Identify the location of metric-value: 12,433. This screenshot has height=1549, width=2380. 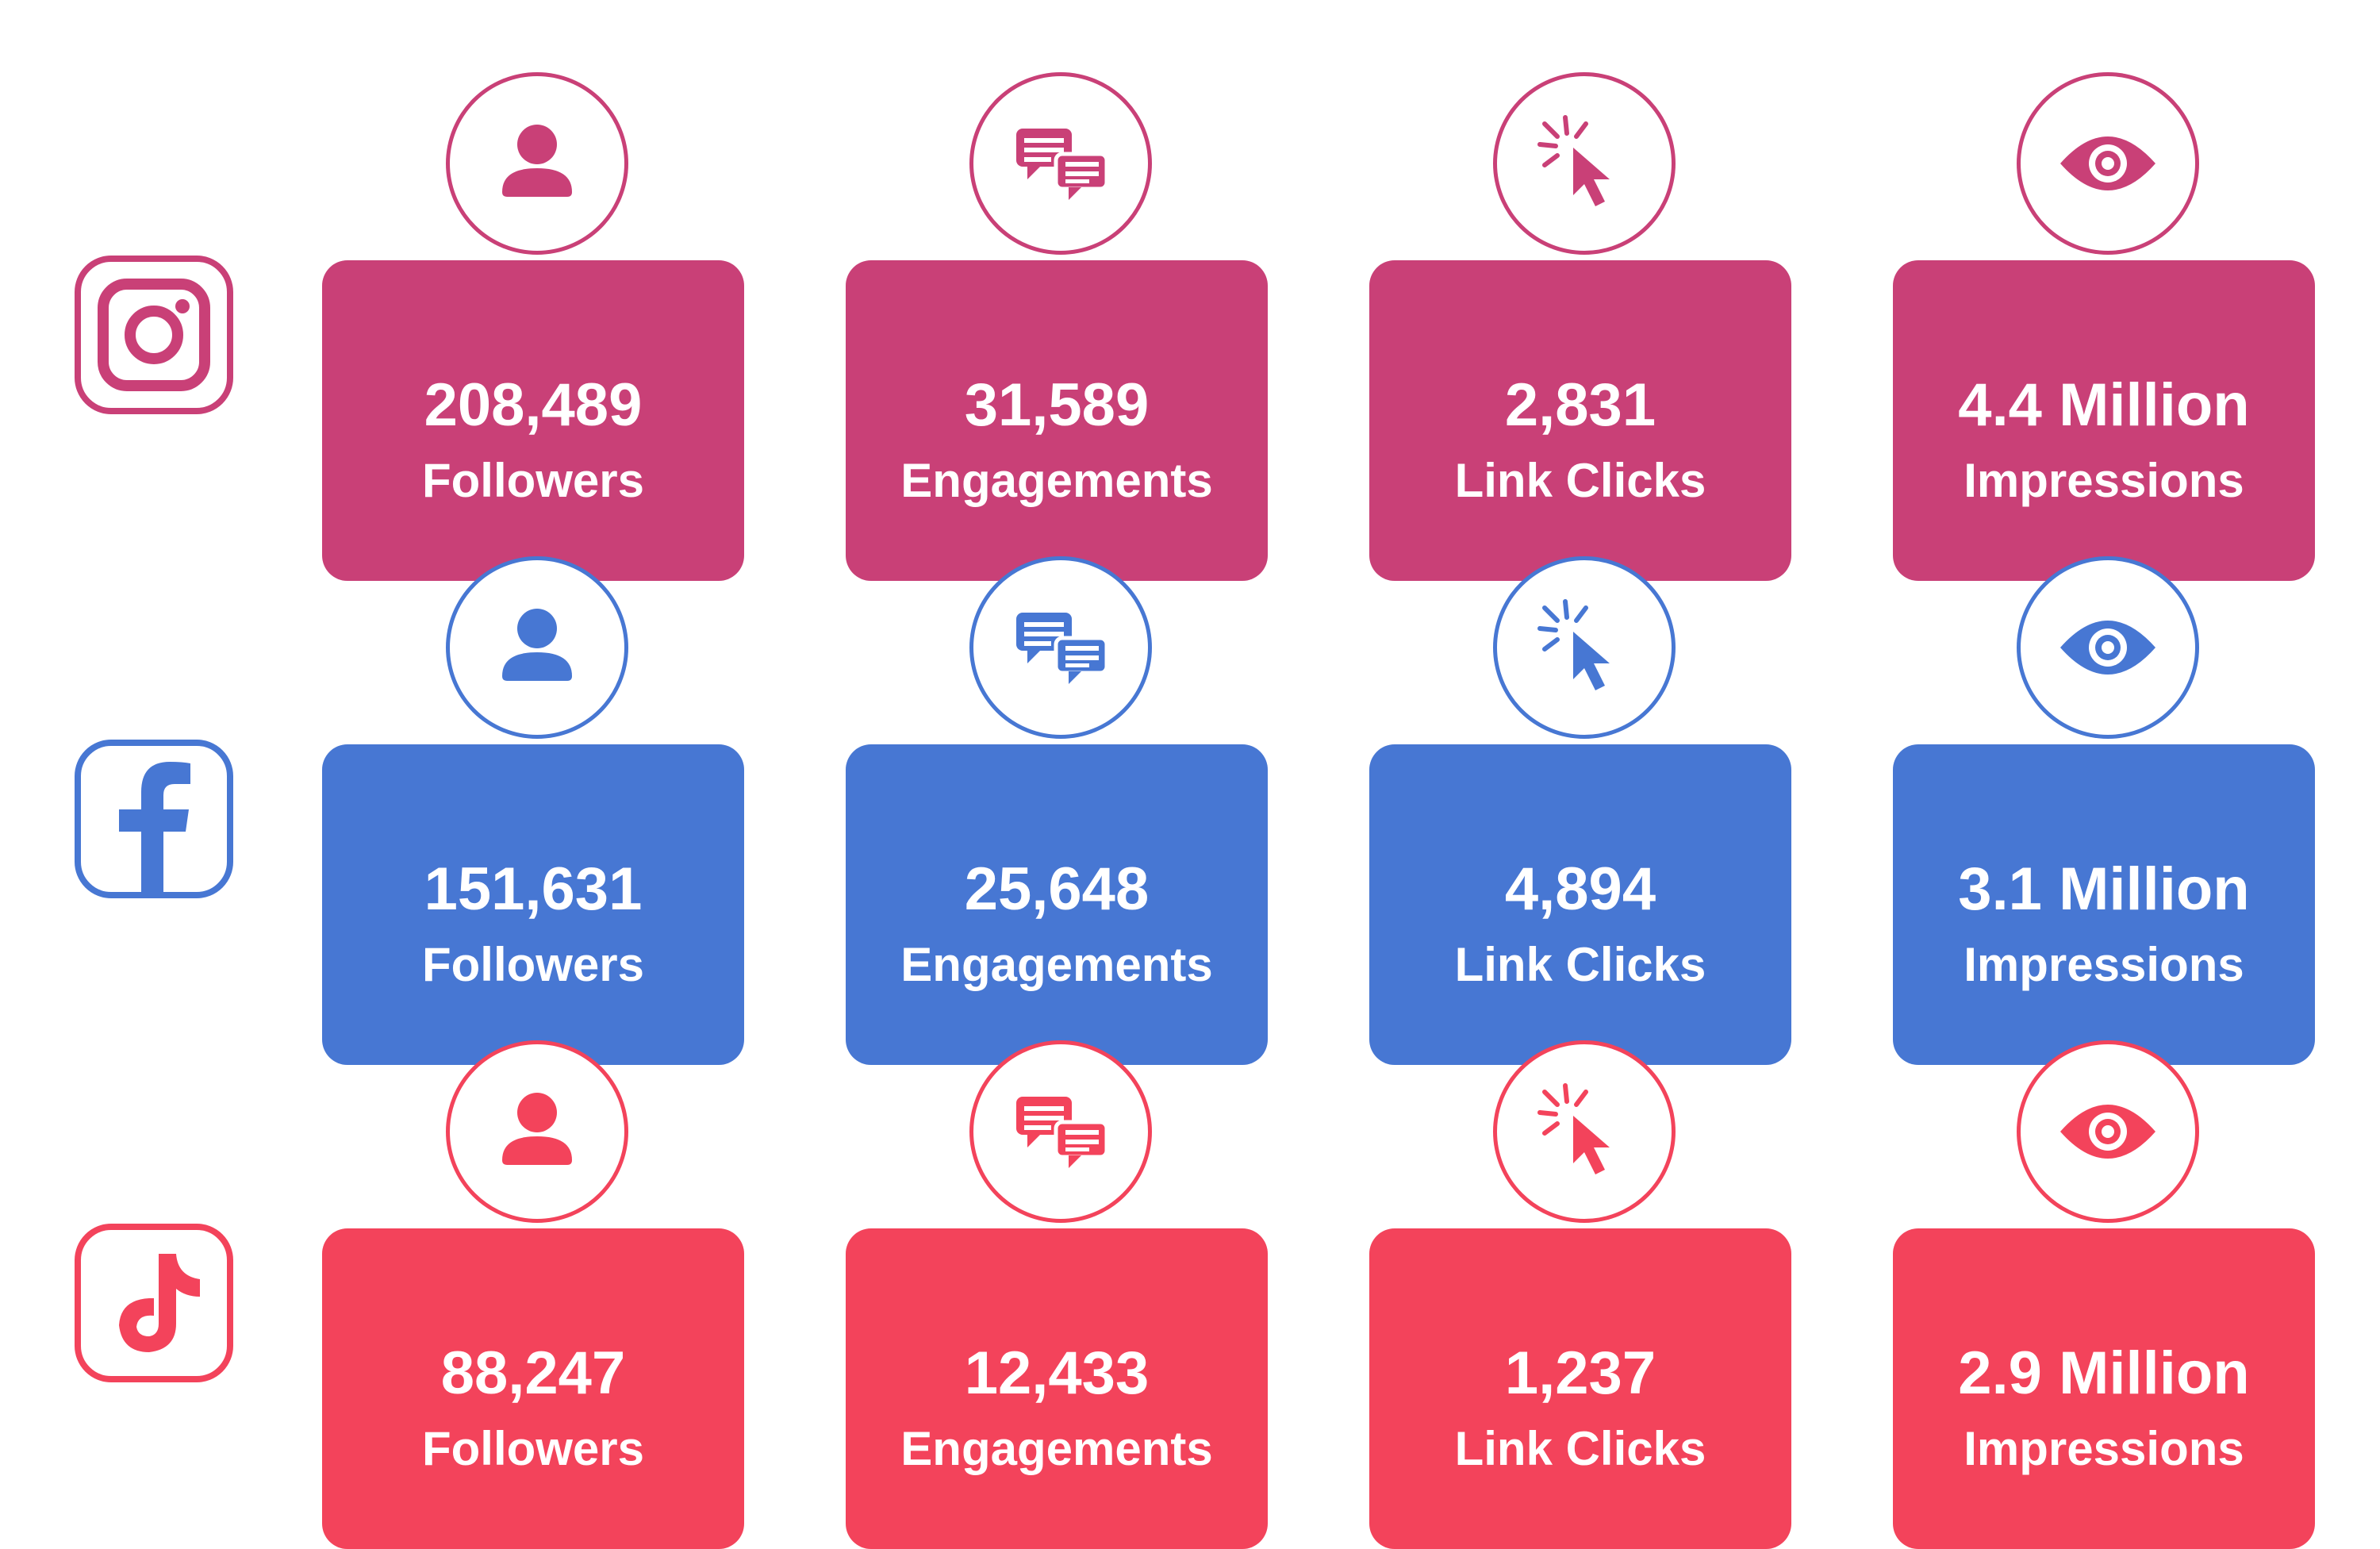
(1057, 1373).